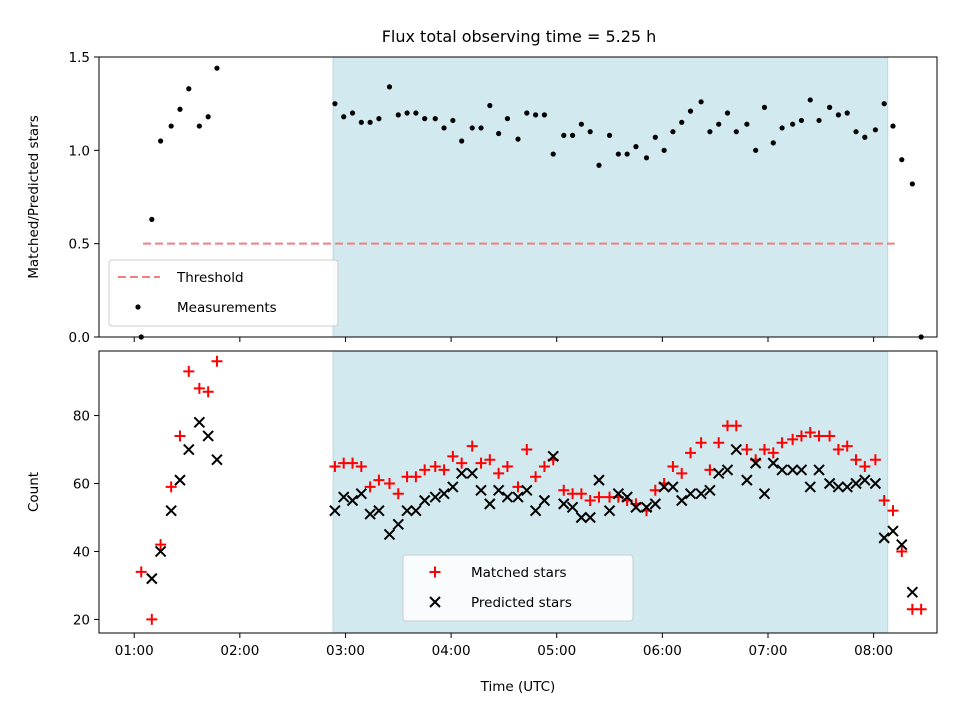 This screenshot has width=960, height=724. I want to click on legend-x-marker, so click(435, 602).